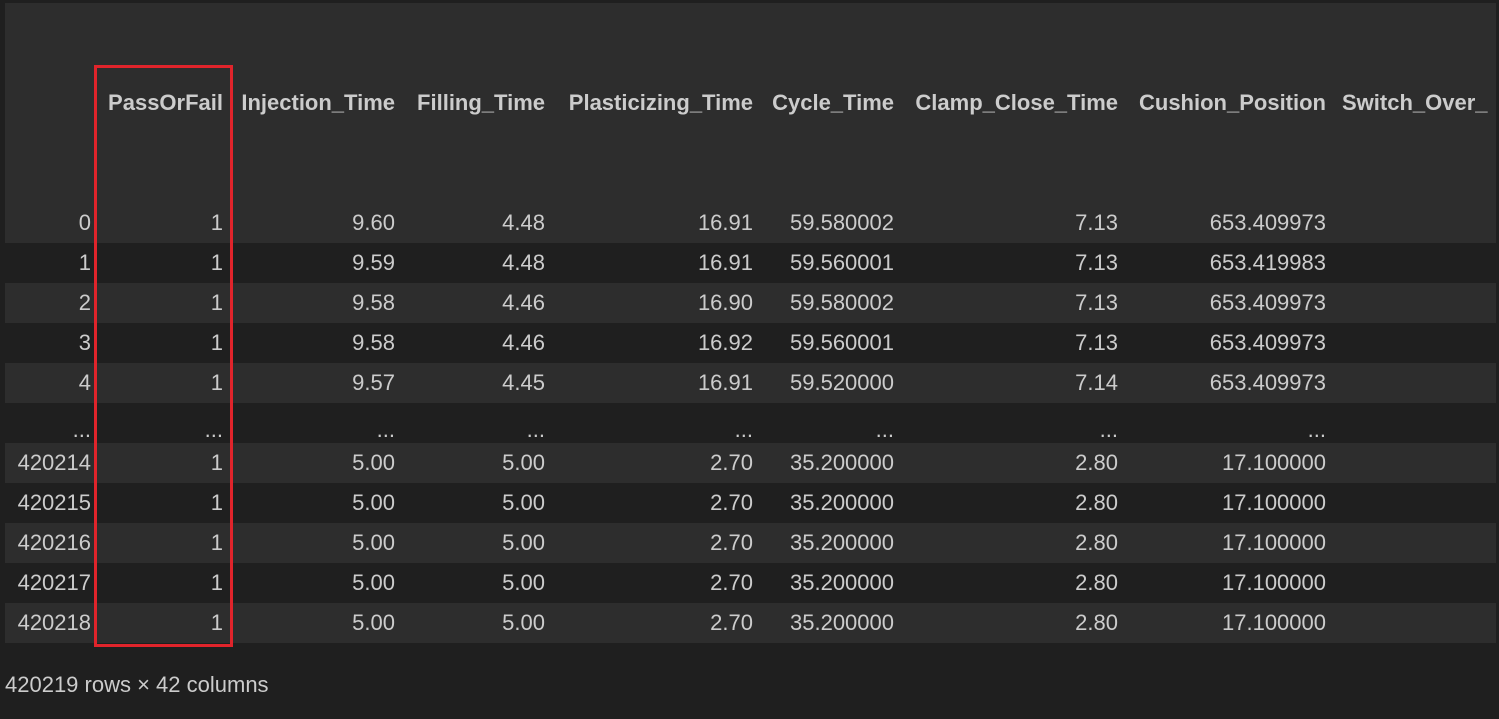 Image resolution: width=1499 pixels, height=719 pixels. I want to click on column-header: Filling_Time, so click(481, 102).